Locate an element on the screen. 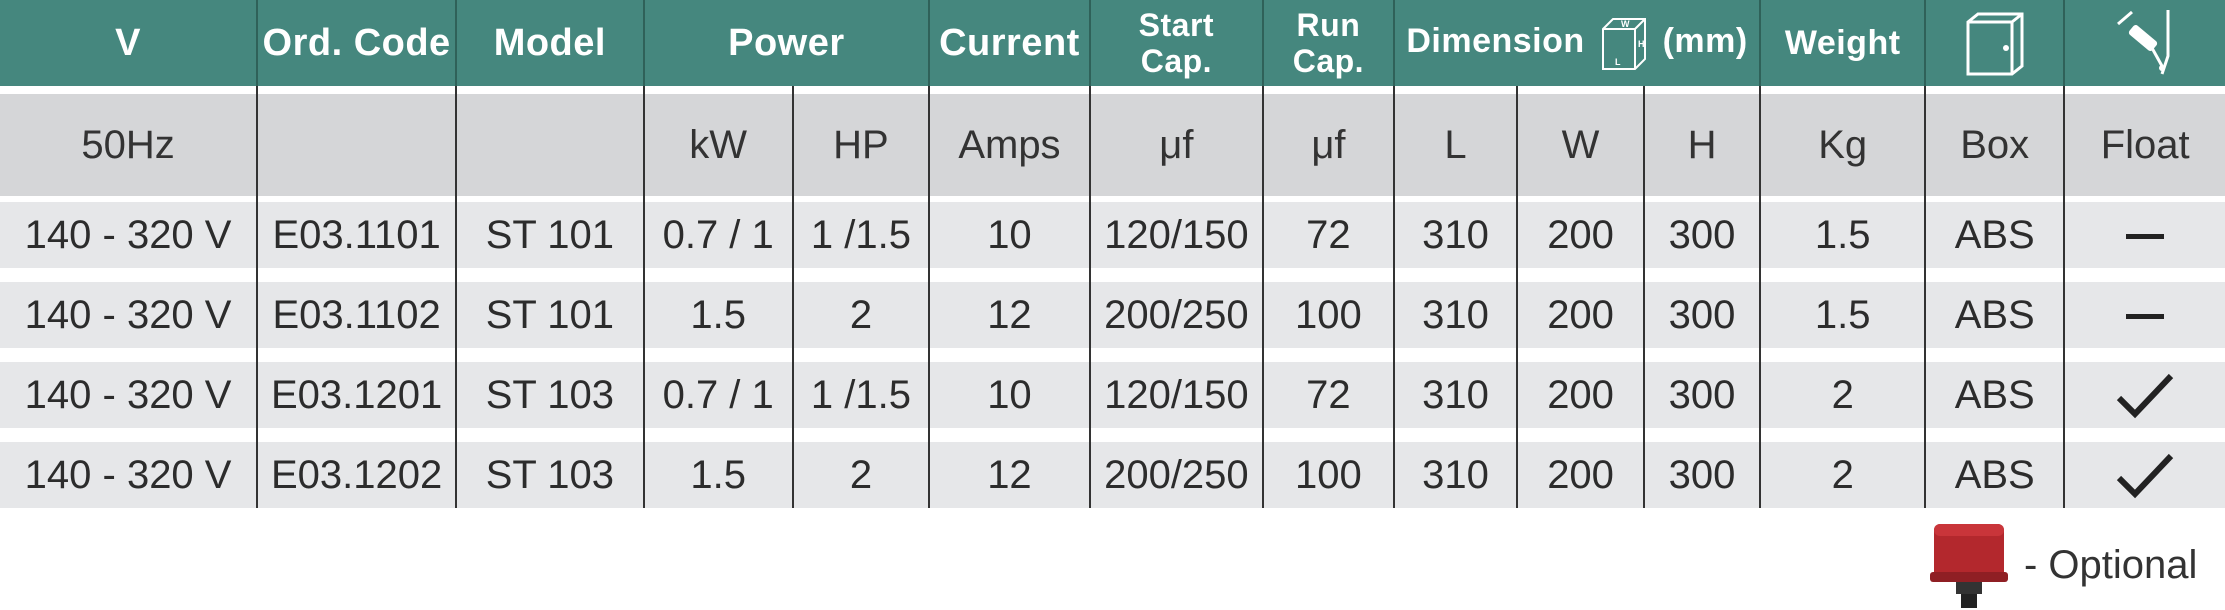 This screenshot has width=2225, height=610. unit-current: Amps is located at coordinates (1009, 145).